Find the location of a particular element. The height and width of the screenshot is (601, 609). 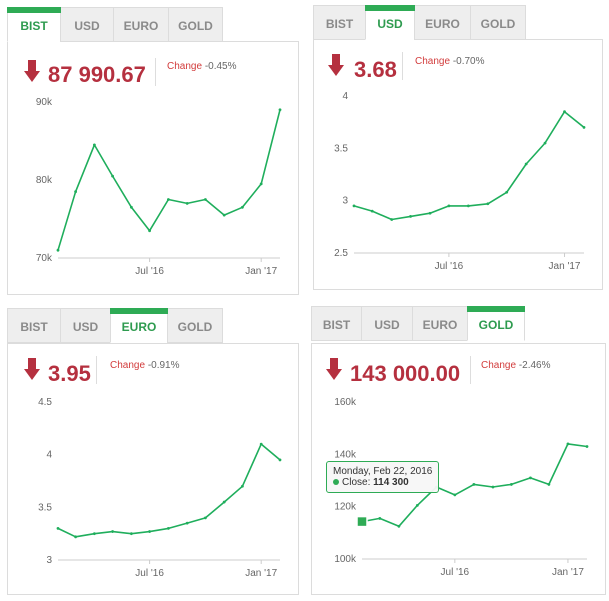

y-tick-label: 80k is located at coordinates (44, 180).